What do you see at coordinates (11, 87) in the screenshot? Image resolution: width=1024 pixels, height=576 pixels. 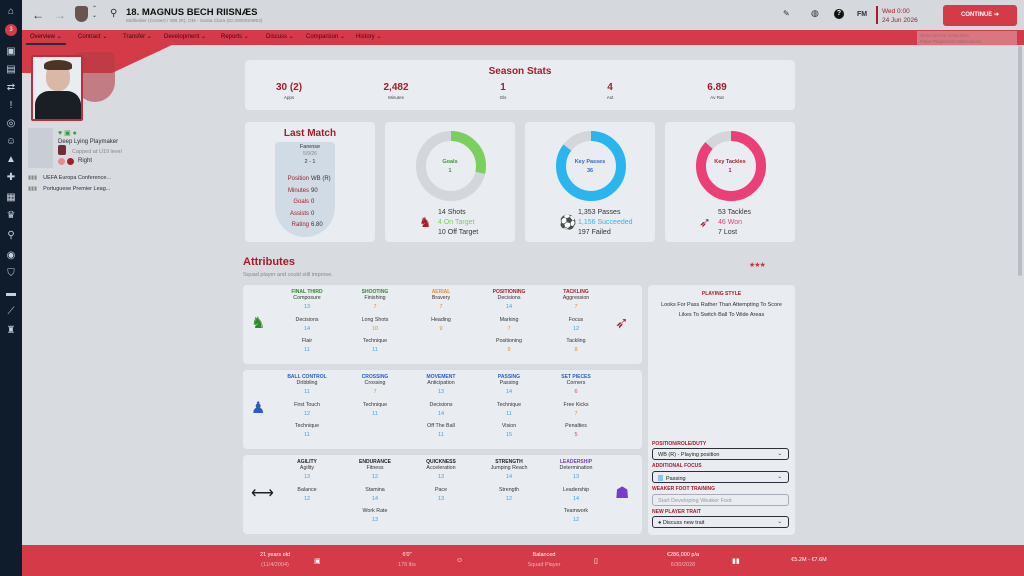 I see `transfers-icon: ⇄` at bounding box center [11, 87].